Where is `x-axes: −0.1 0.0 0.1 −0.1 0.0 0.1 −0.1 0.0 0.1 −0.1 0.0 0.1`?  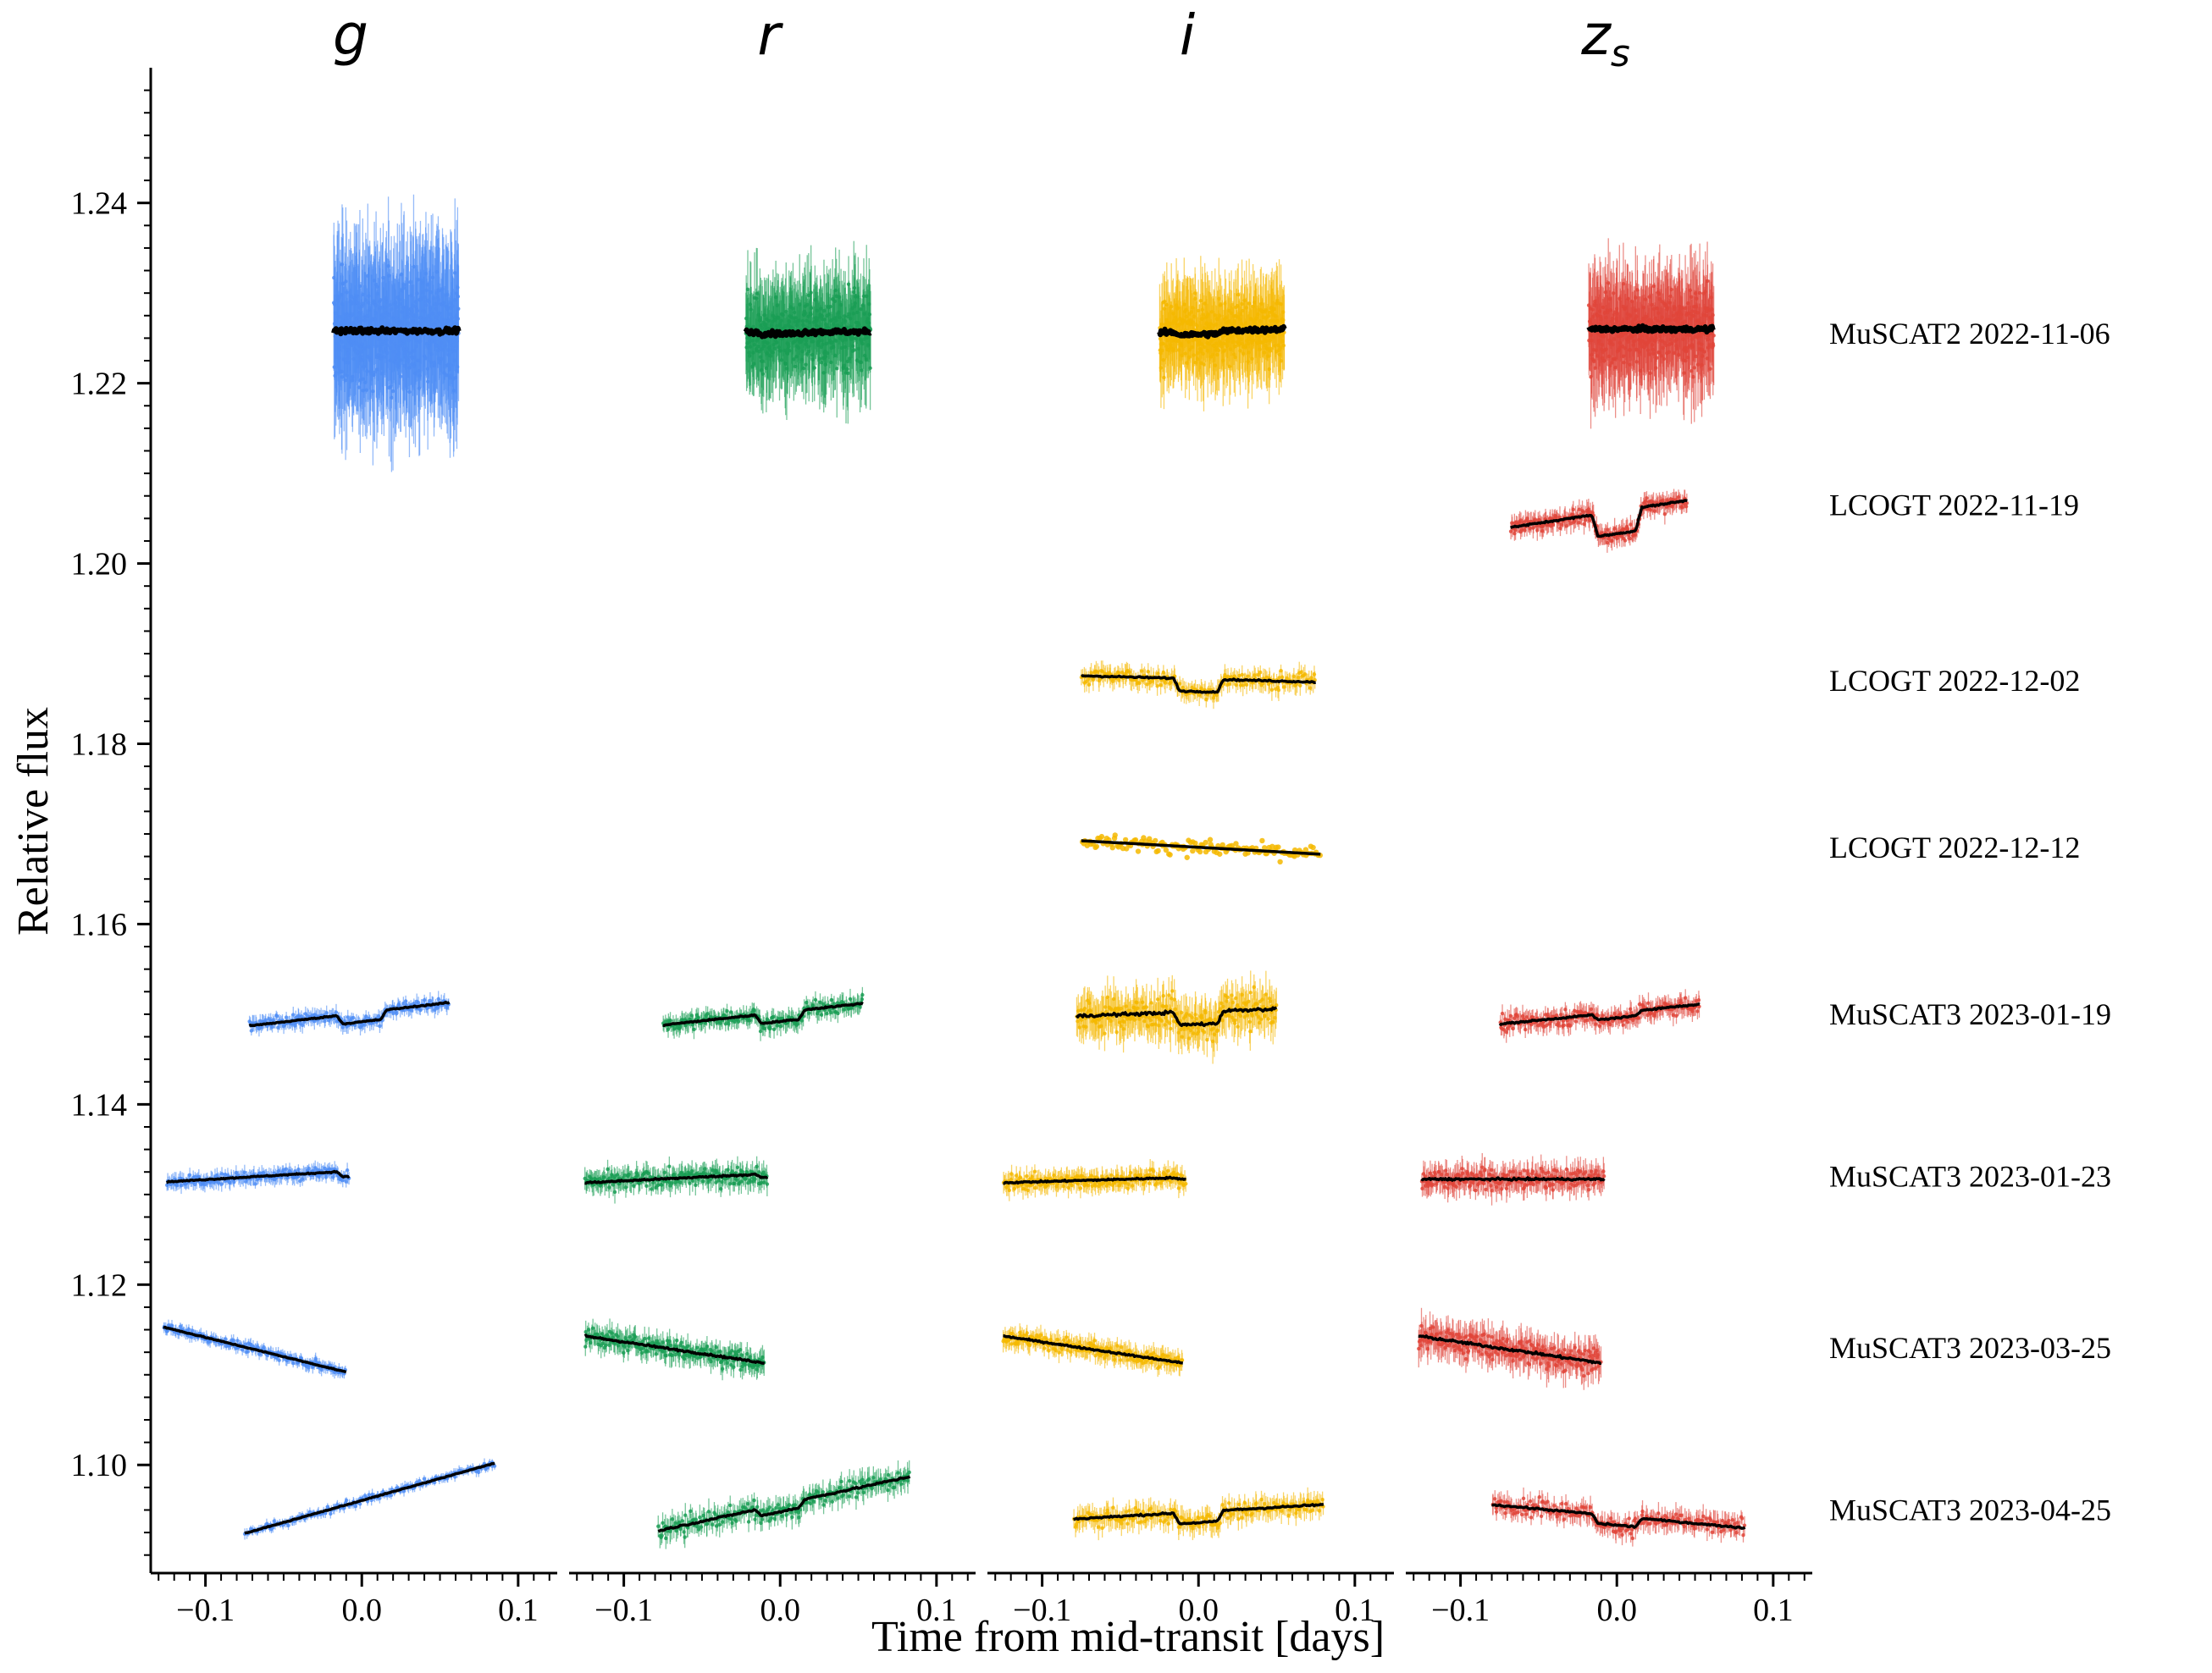 x-axes: −0.1 0.0 0.1 −0.1 0.0 0.1 −0.1 0.0 0.1 −0.1 0.0 0.1 is located at coordinates (981, 1599).